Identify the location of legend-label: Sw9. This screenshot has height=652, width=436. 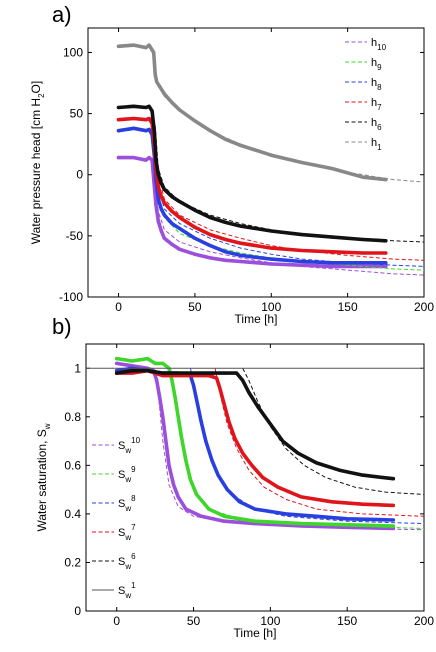
(127, 474).